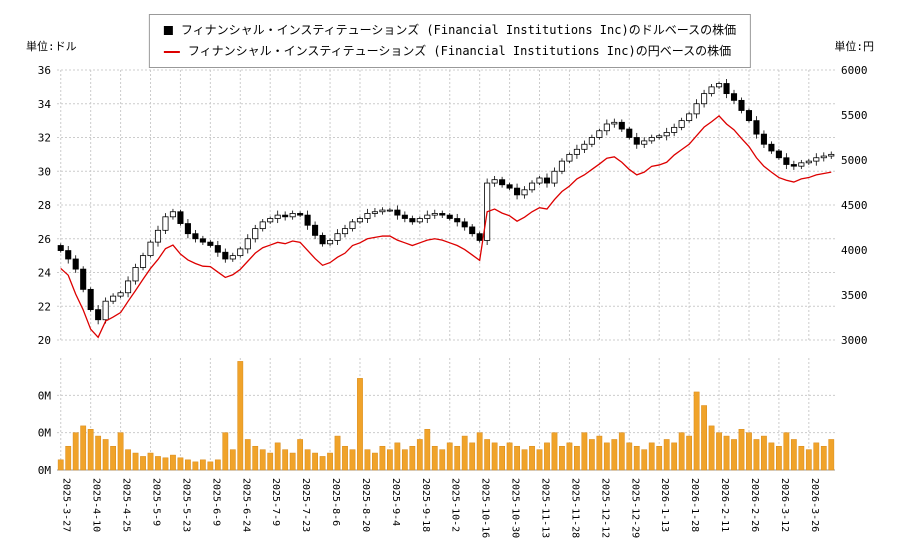  I want to click on right-axis-tick-label: 4500, so click(854, 205).